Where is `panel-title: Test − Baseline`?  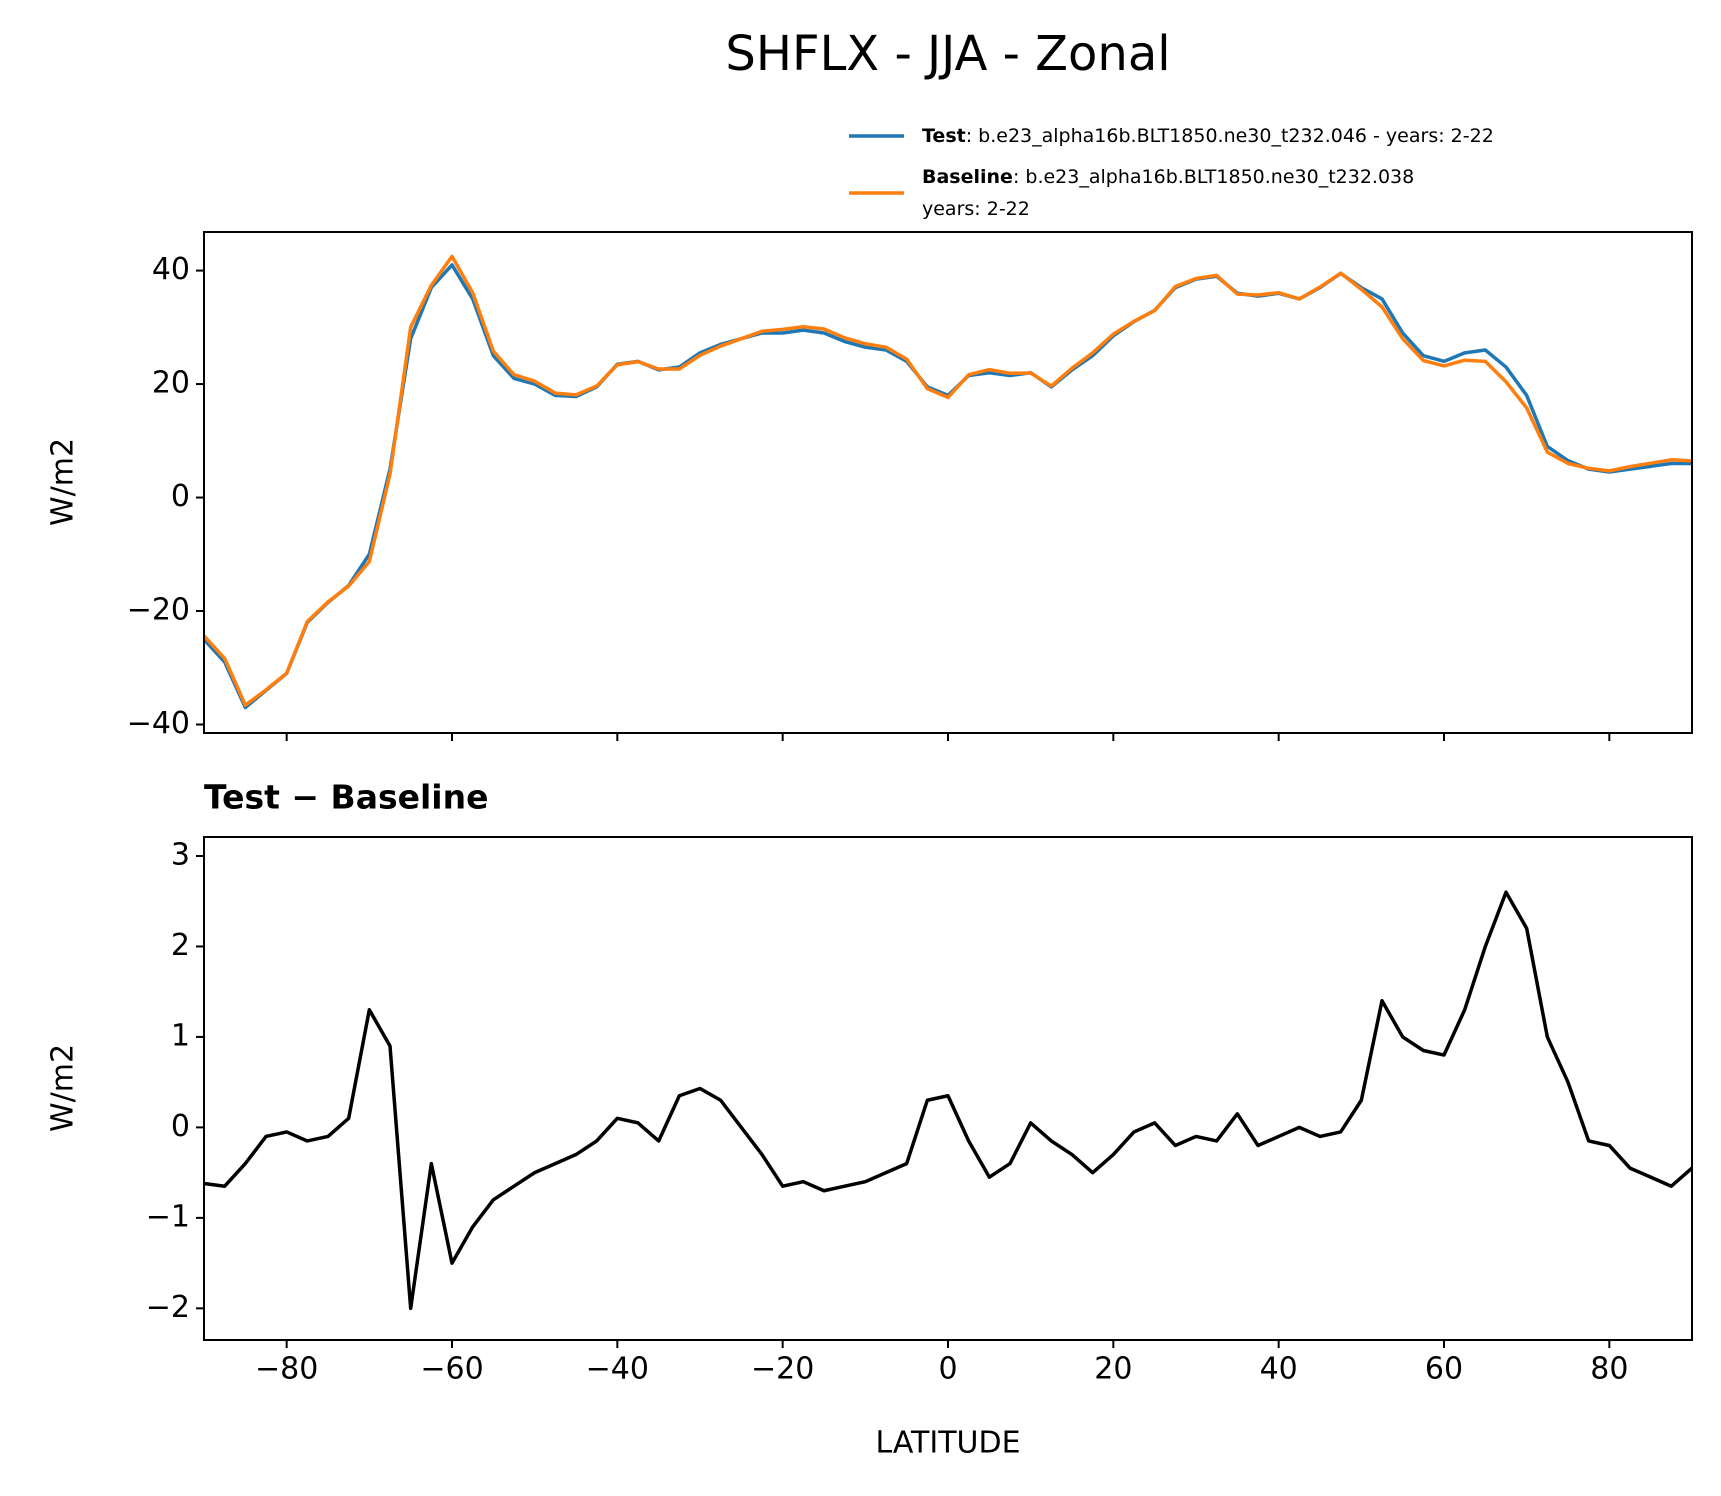
panel-title: Test − Baseline is located at coordinates (346, 797).